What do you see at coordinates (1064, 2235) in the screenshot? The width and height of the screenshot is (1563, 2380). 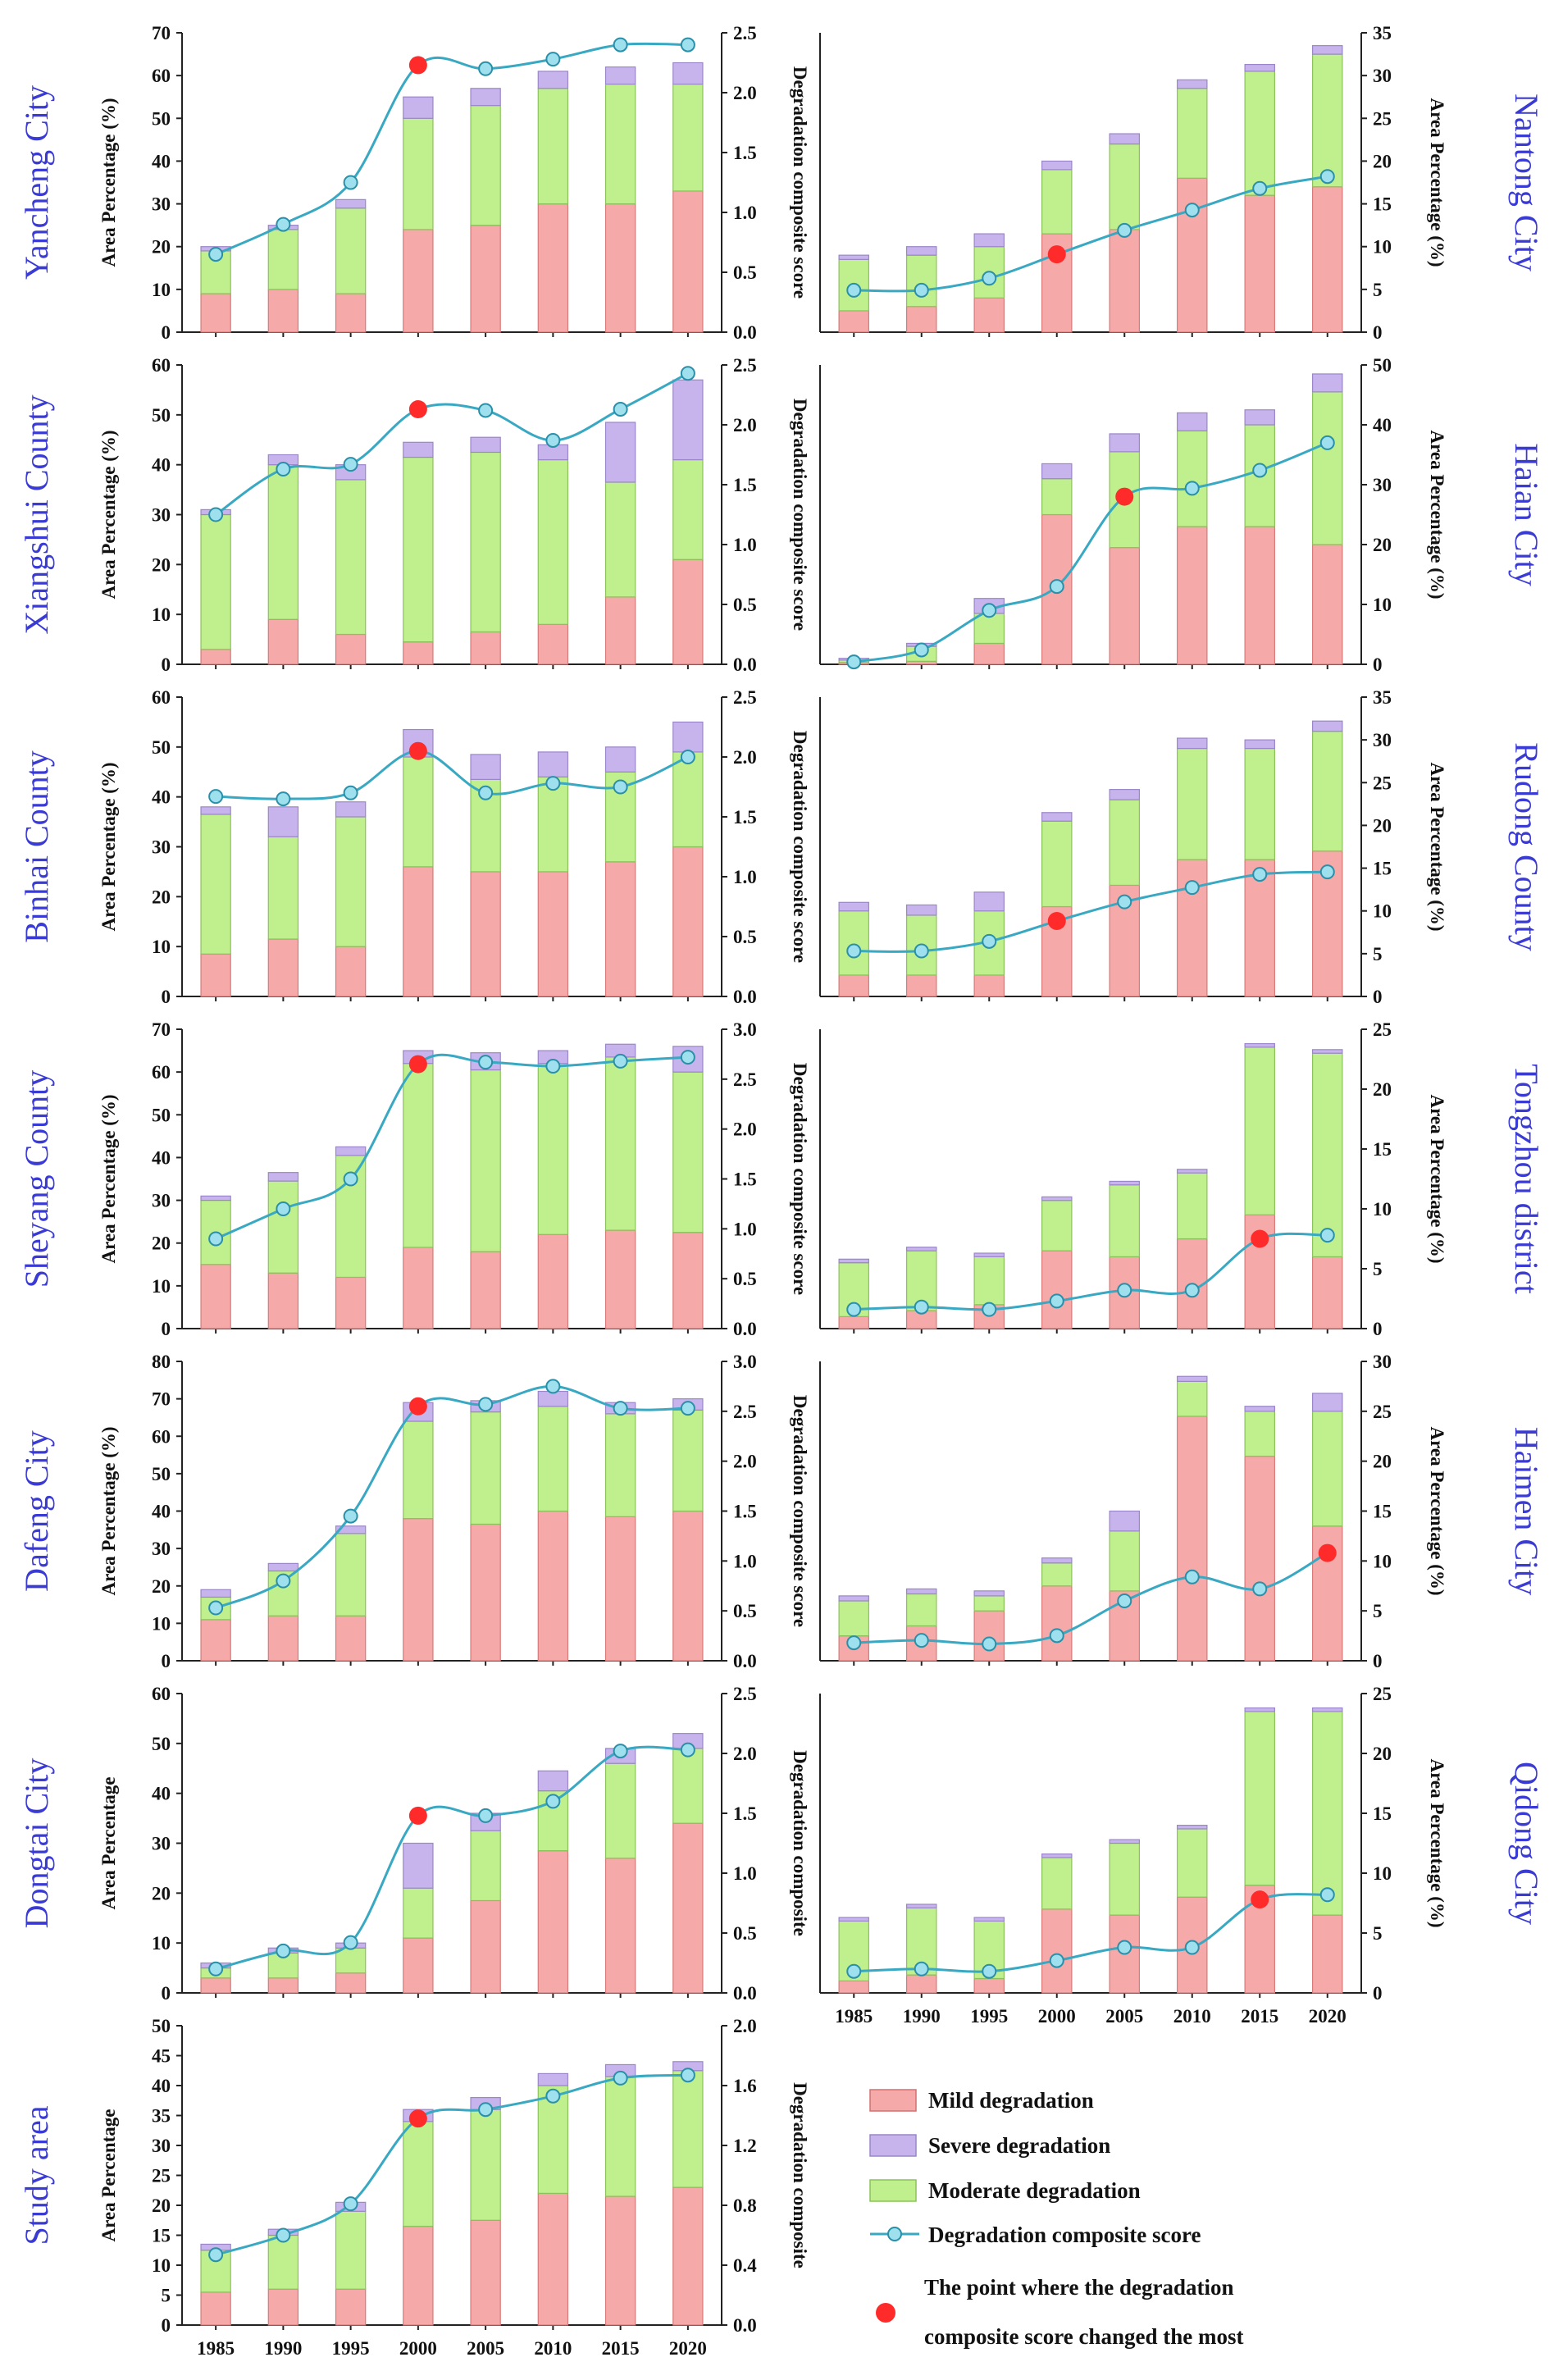 I see `legend-label-score: Degradation composite score` at bounding box center [1064, 2235].